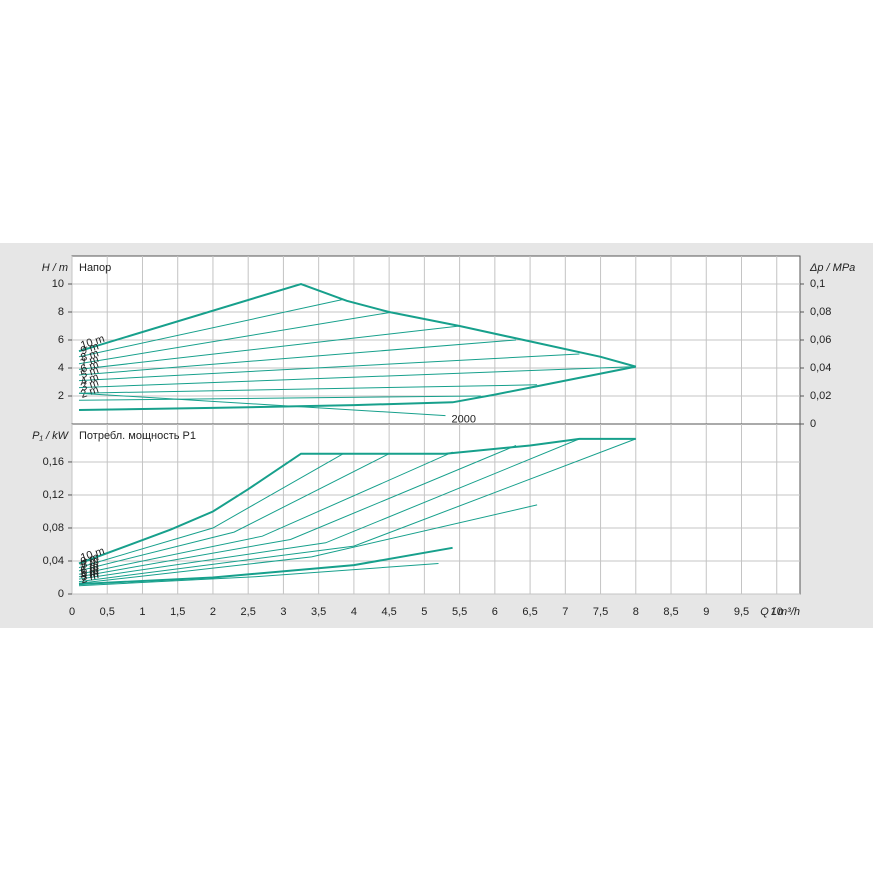  What do you see at coordinates (636, 612) in the screenshot?
I see `x-tick-label: 8` at bounding box center [636, 612].